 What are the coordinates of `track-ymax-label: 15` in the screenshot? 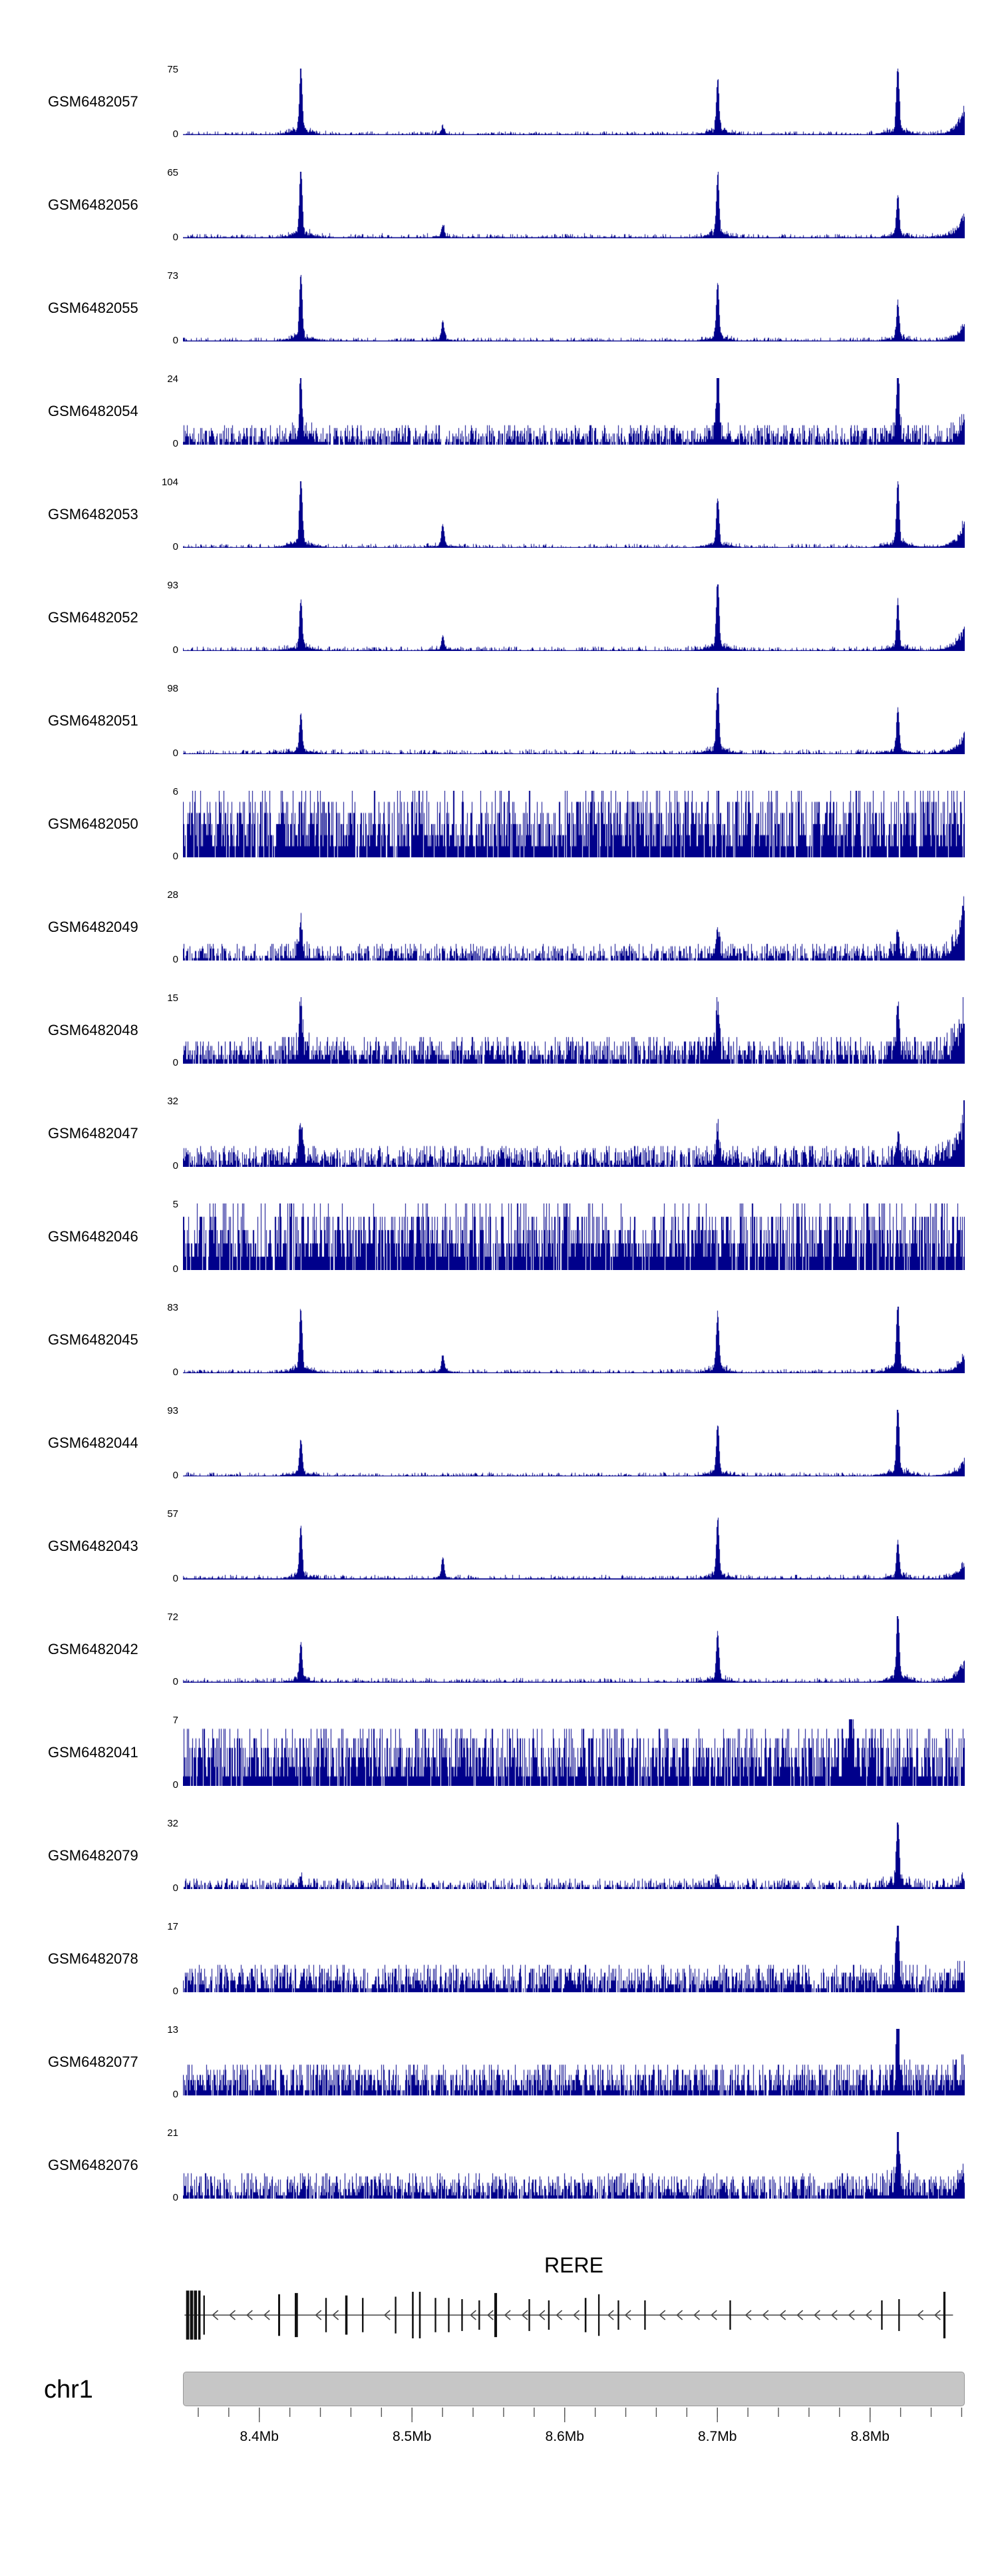 It's located at (172, 998).